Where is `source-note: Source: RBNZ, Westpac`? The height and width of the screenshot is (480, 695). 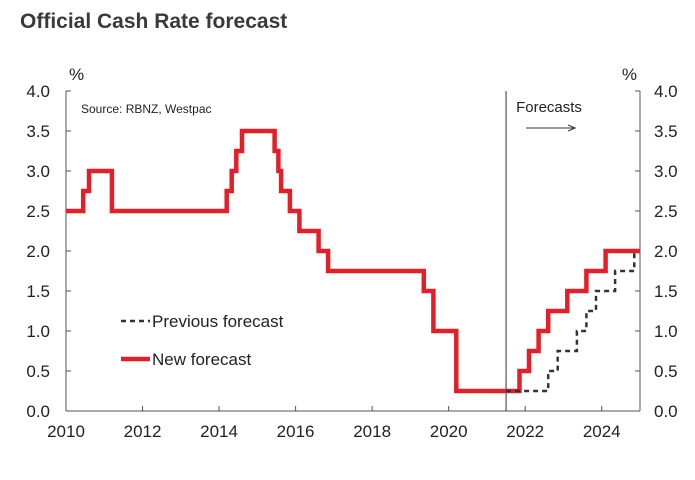 source-note: Source: RBNZ, Westpac is located at coordinates (146, 109).